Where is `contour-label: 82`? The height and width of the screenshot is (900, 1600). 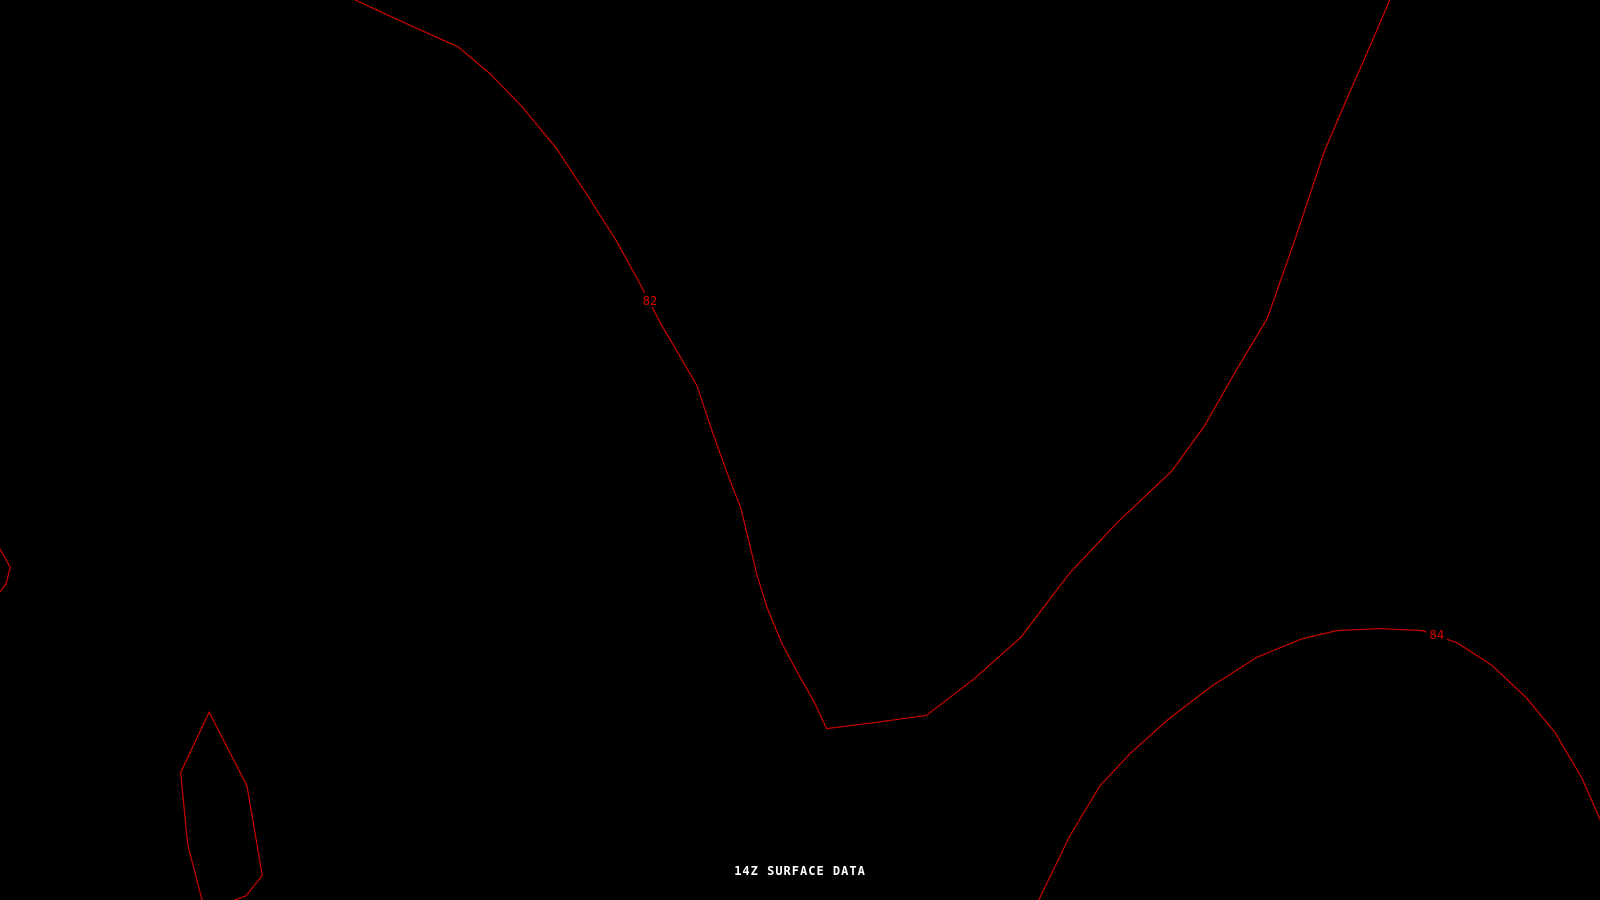 contour-label: 82 is located at coordinates (650, 301).